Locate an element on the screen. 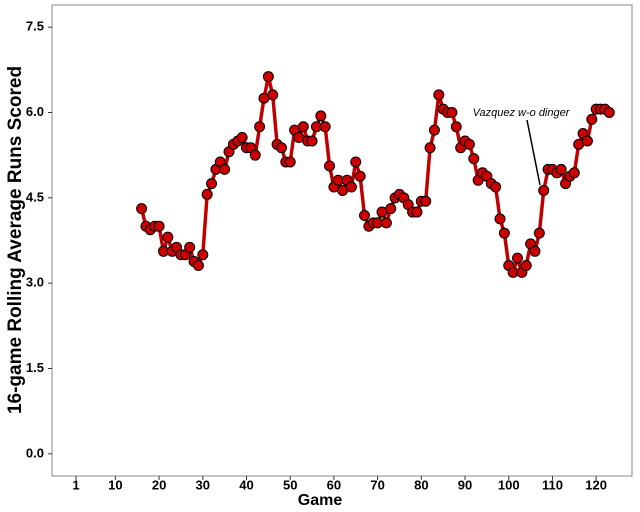 The height and width of the screenshot is (512, 640). y-tick-label: 3.0 is located at coordinates (35, 282).